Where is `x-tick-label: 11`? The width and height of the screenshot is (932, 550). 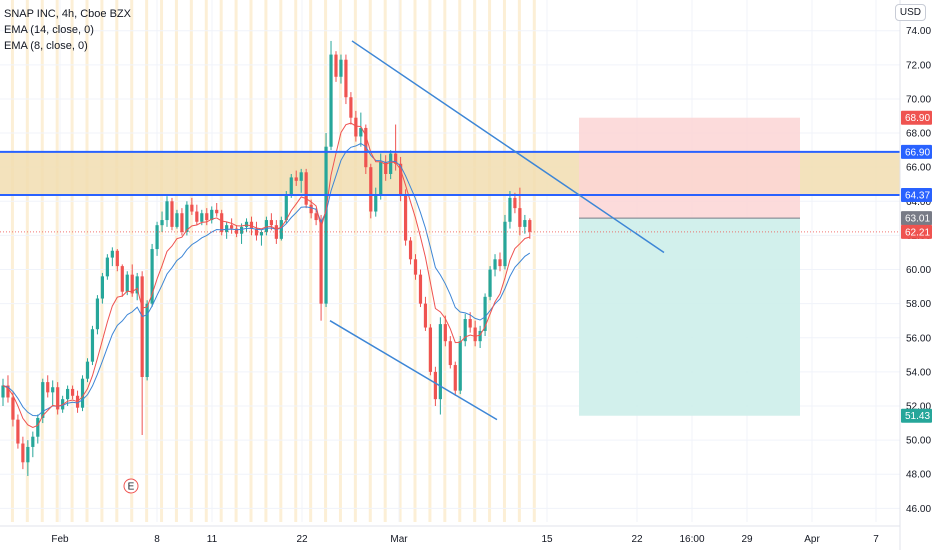 x-tick-label: 11 is located at coordinates (212, 539).